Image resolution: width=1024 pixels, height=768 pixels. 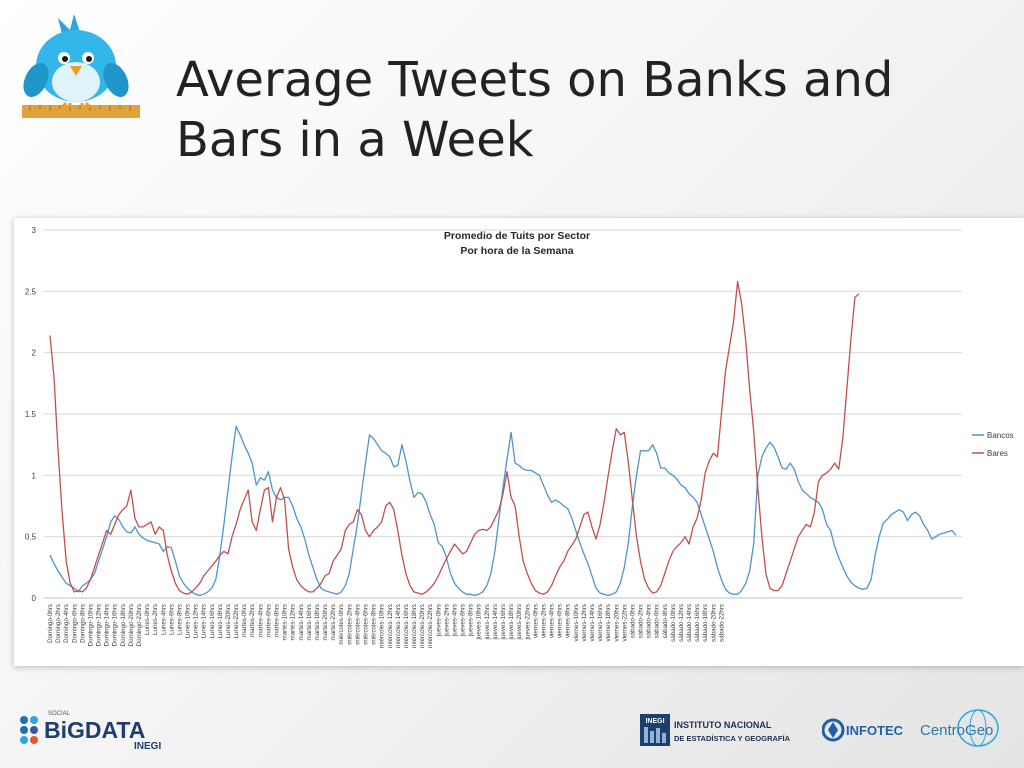 I want to click on bigdata-small-text: SOCIAL, so click(x=59, y=714).